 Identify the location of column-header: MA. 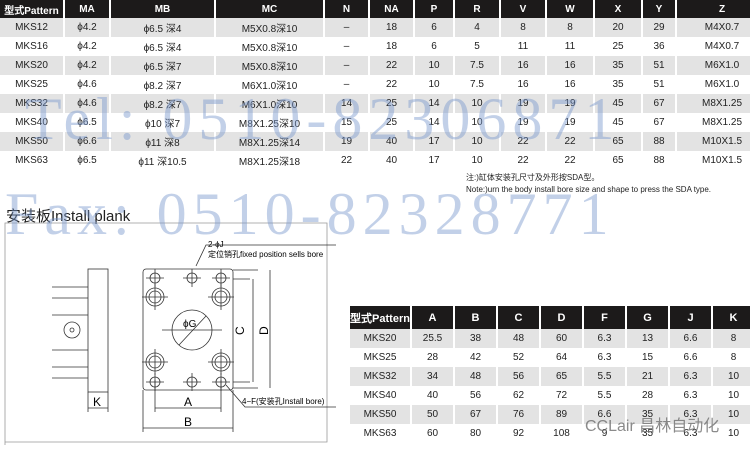
(87, 9).